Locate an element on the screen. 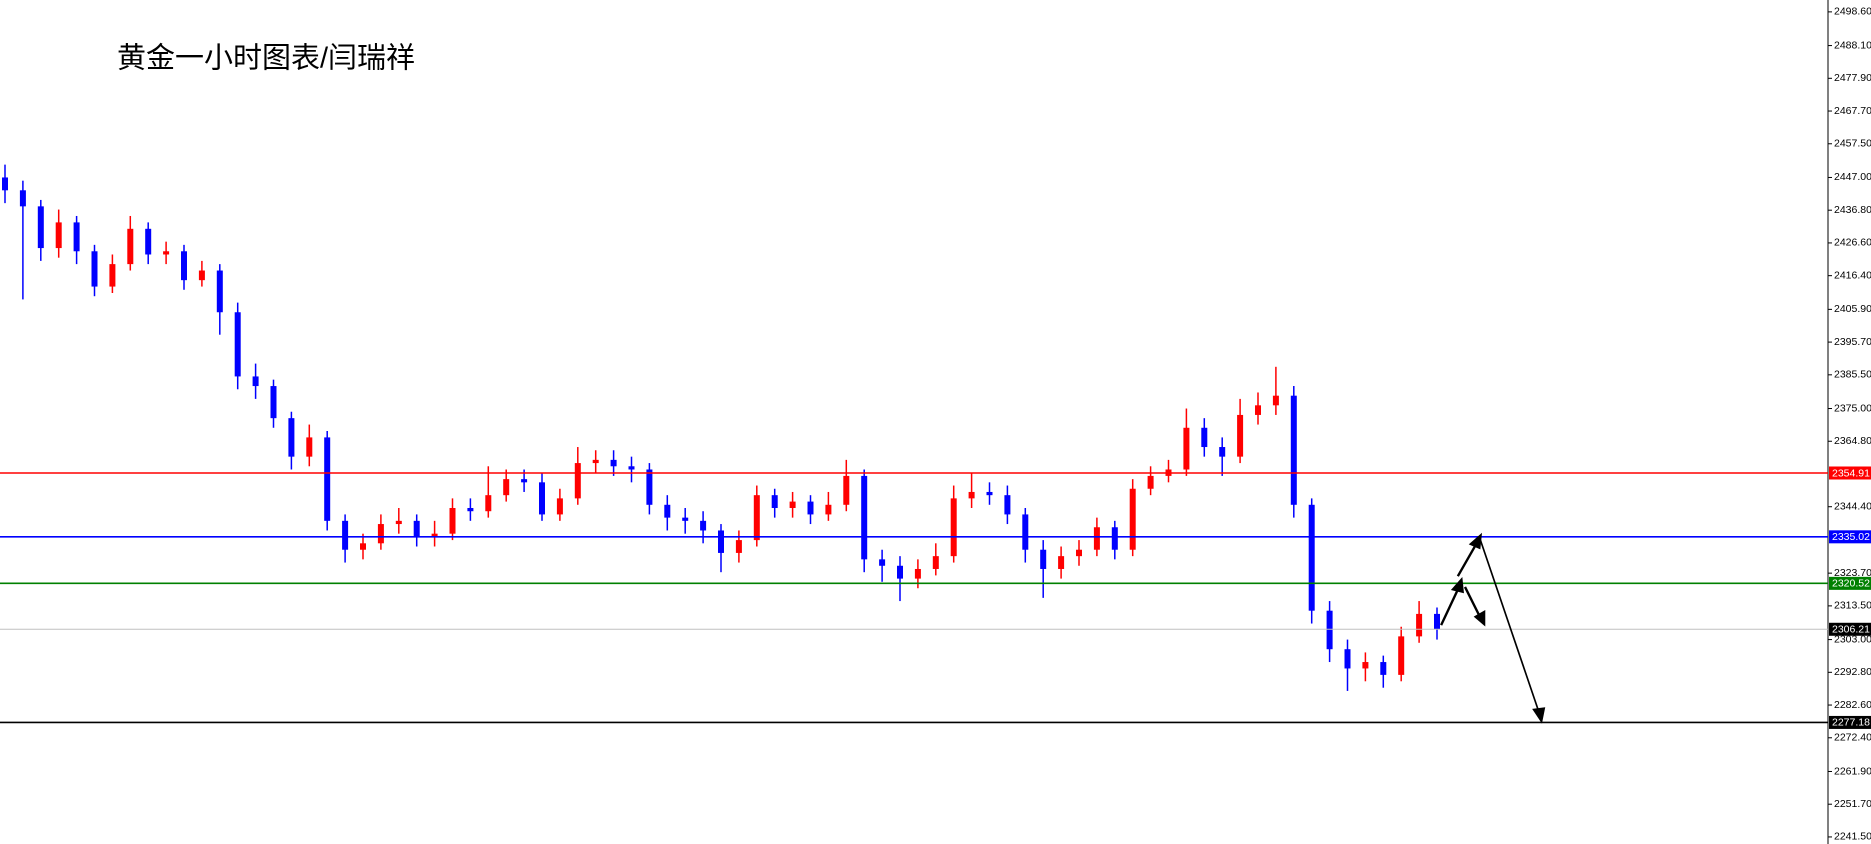 Image resolution: width=1871 pixels, height=844 pixels. price-label: 2320.52 is located at coordinates (1851, 584).